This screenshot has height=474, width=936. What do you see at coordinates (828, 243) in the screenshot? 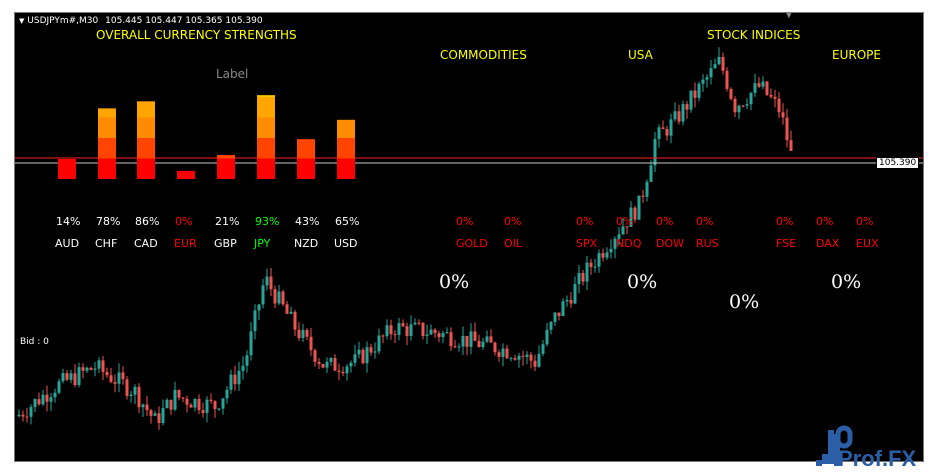
I see `instrument-code-dax: DAX` at bounding box center [828, 243].